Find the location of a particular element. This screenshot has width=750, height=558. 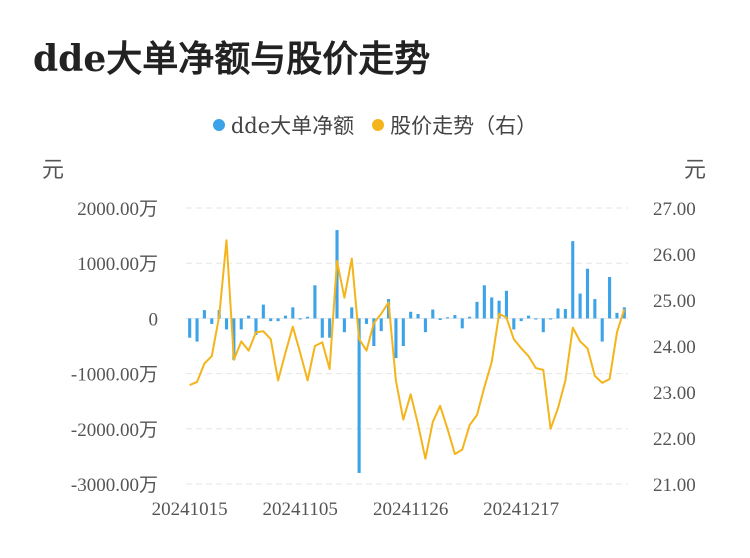

chart-legend: dde大单净额 股价走势（右） is located at coordinates (375, 125).